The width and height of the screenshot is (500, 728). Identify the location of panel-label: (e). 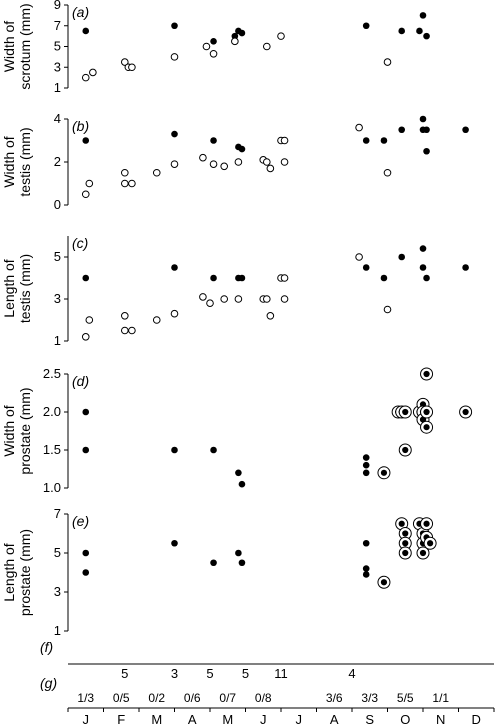
(80, 521).